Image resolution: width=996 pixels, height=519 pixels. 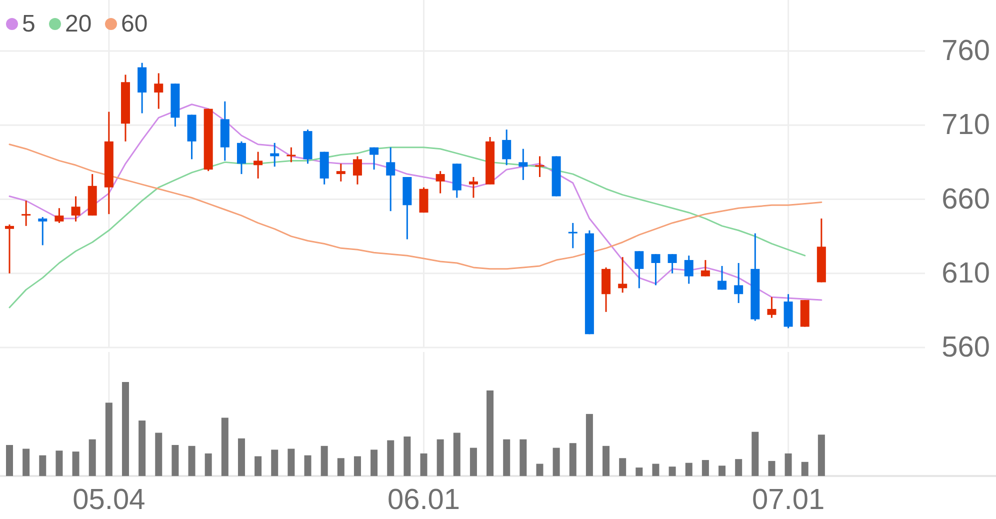 I want to click on legend-label: 20, so click(x=78, y=24).